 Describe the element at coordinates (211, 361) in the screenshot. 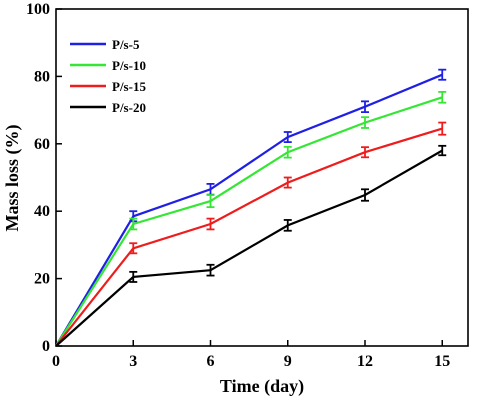

I see `x-tick-label: 6` at that location.